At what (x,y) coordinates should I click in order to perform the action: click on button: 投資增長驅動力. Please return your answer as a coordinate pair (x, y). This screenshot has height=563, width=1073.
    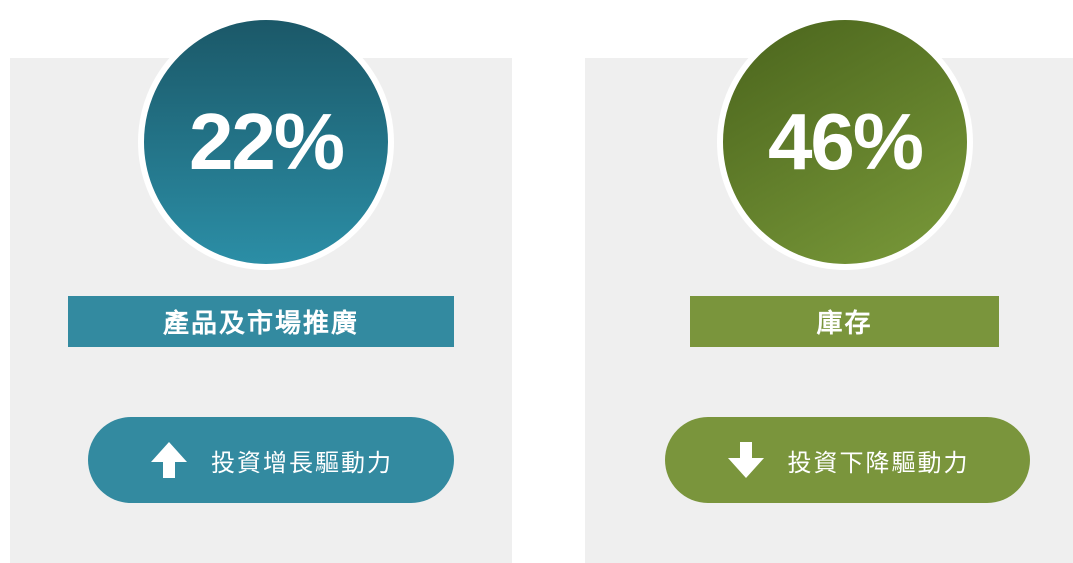
    Looking at the image, I should click on (271, 460).